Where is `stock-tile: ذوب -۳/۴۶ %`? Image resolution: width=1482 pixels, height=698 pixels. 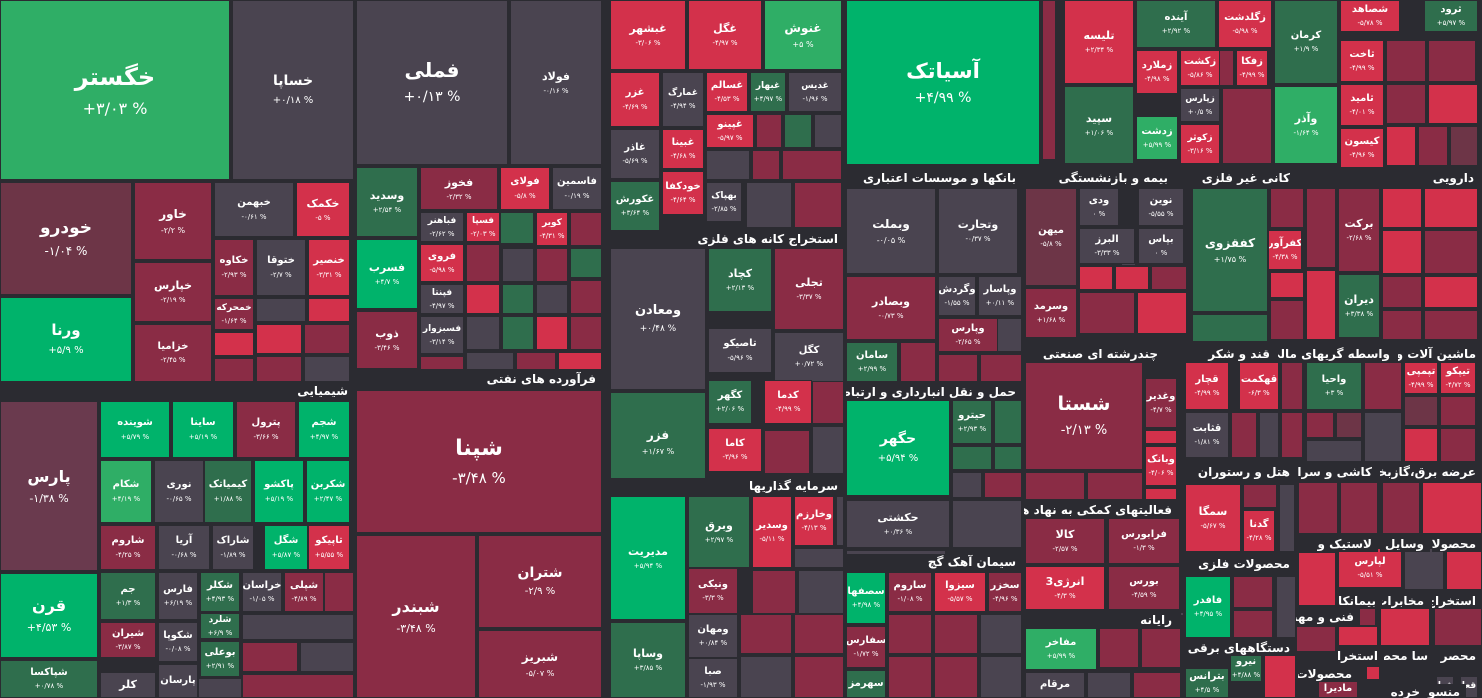
stock-tile: ذوب -۳/۴۶ % is located at coordinates (387, 340).